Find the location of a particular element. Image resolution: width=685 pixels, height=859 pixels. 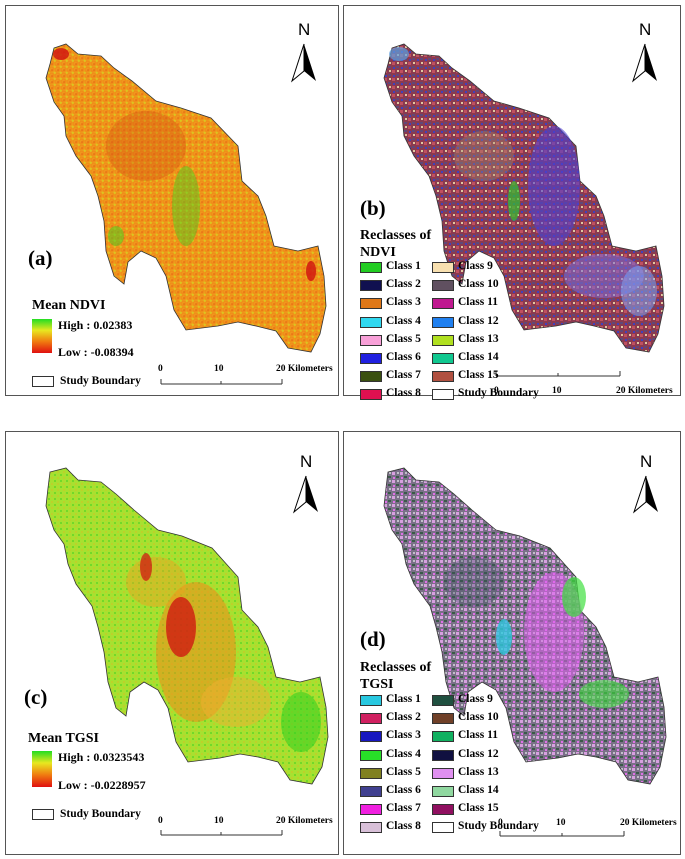

ramp-low-label: Low : -0.08394 is located at coordinates (96, 352).